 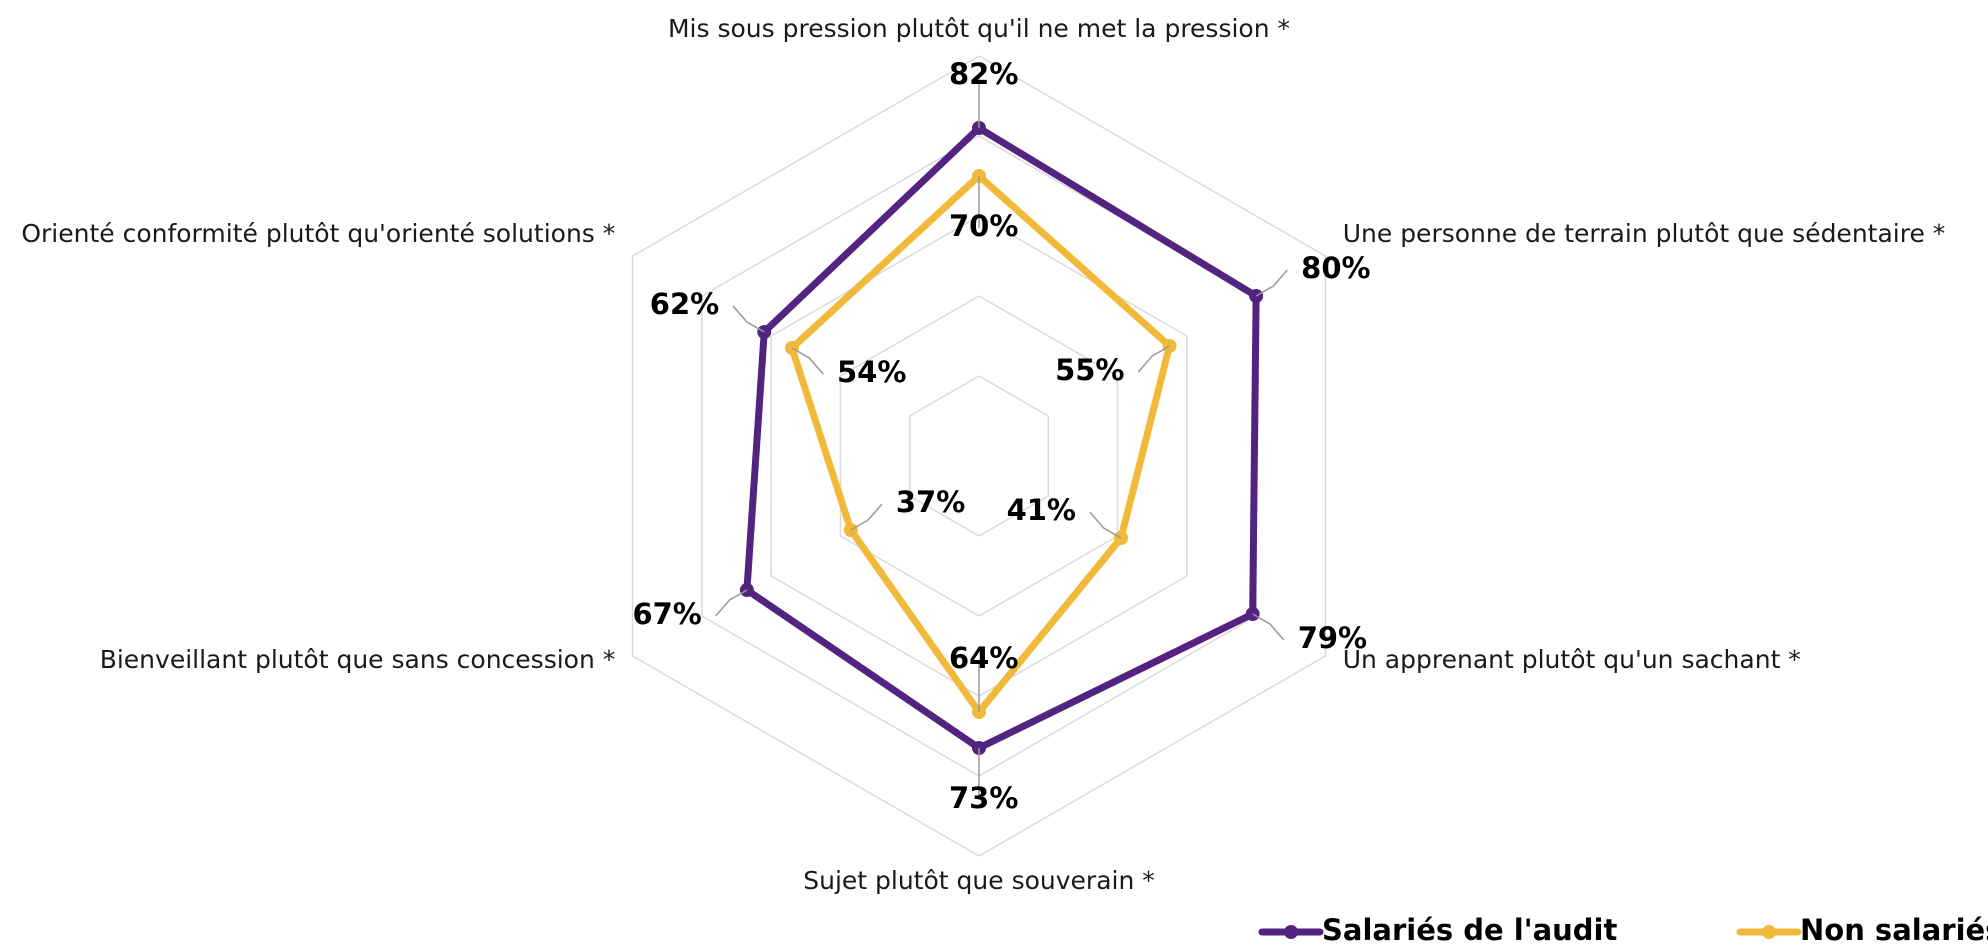 What do you see at coordinates (1335, 268) in the screenshot?
I see `value-label: 80%` at bounding box center [1335, 268].